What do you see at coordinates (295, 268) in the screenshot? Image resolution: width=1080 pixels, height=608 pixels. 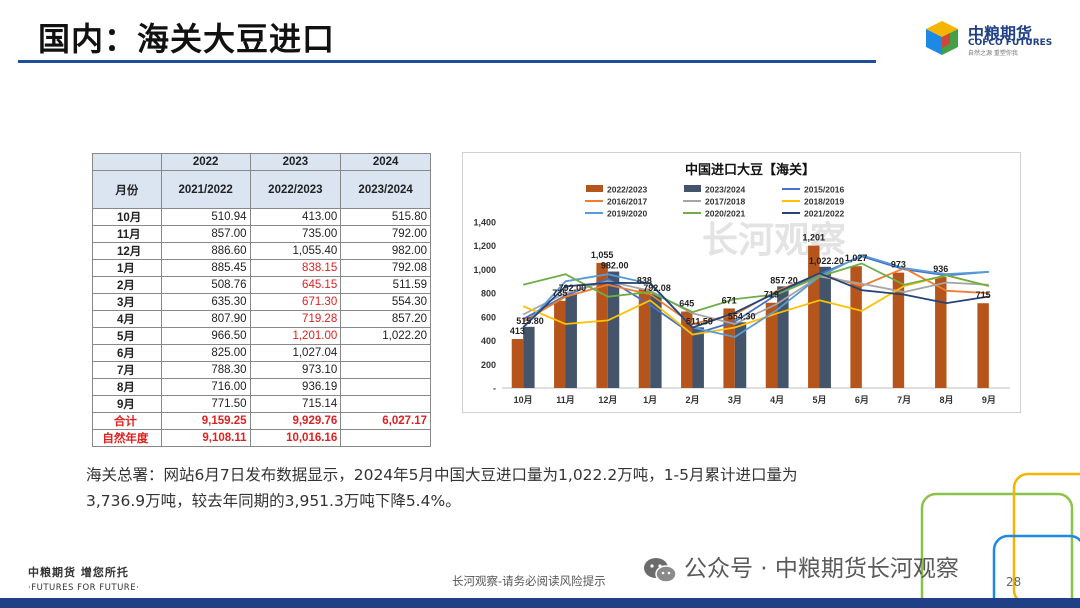 I see `table-cell: 838.15` at bounding box center [295, 268].